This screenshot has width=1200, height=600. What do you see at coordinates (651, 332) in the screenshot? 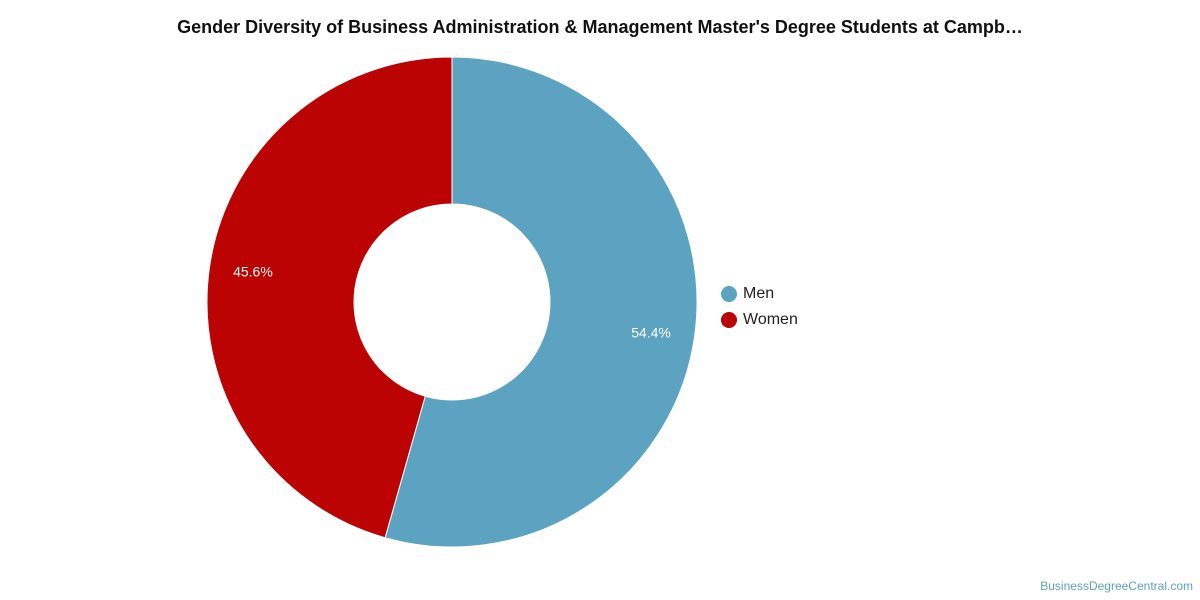
I see `slice-label-men: 54.4%` at bounding box center [651, 332].